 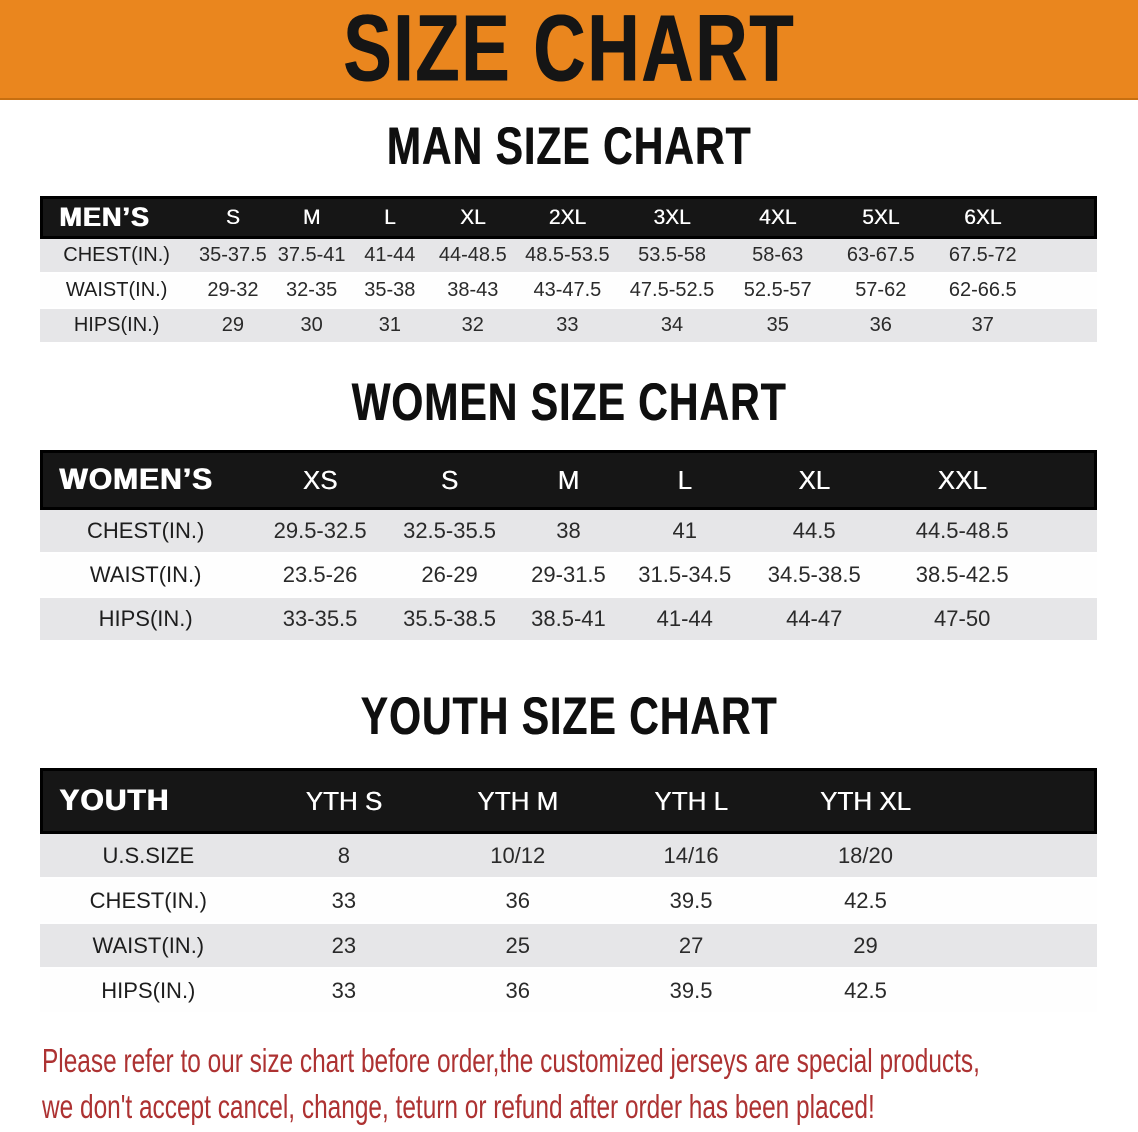 I want to click on youth-ussize-row: U.S.SIZE 8 10/12 14/16 18/20, so click(x=568, y=855).